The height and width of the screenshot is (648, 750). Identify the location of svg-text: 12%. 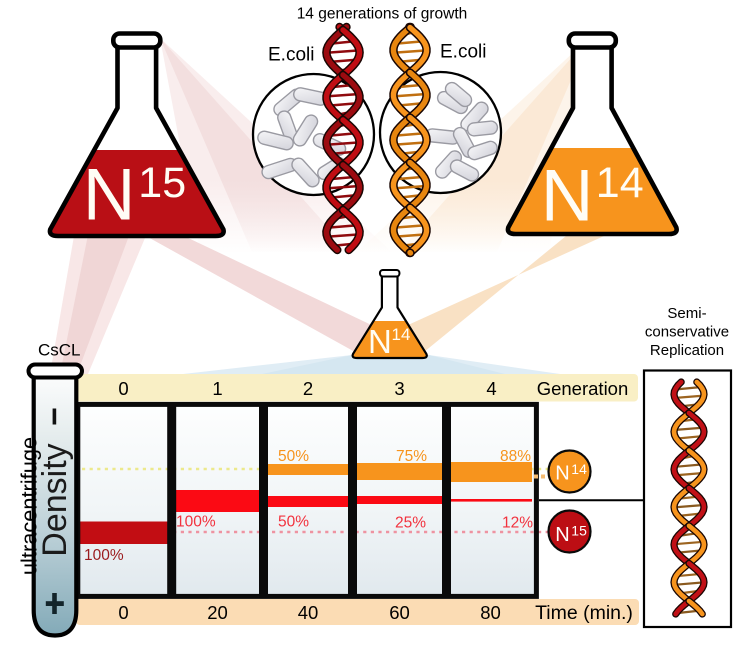
(517, 523).